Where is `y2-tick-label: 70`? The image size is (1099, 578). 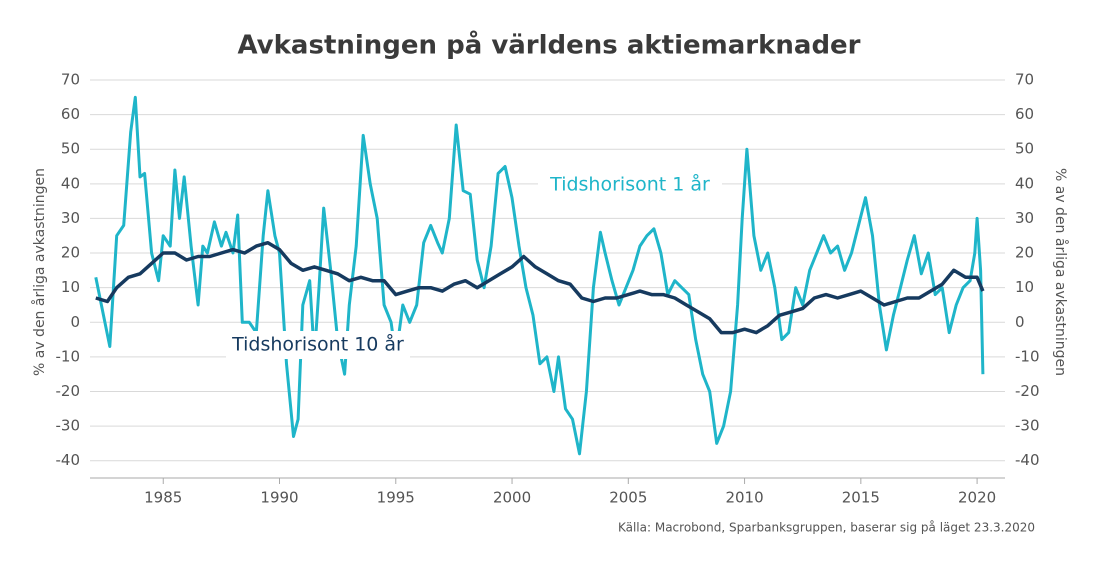
y2-tick-label: 70 is located at coordinates (1024, 80).